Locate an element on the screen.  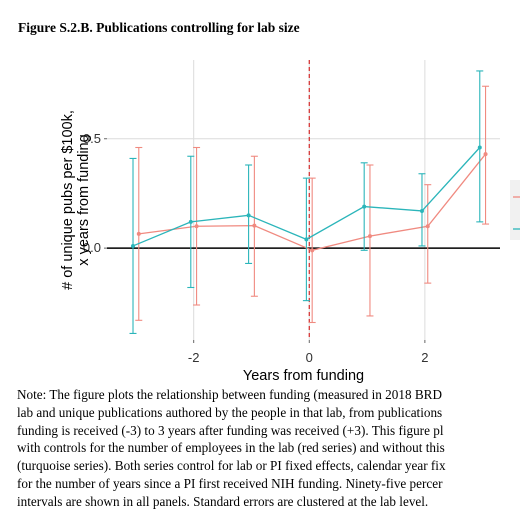
y-tick-label: 0.0 is located at coordinates (92, 247).